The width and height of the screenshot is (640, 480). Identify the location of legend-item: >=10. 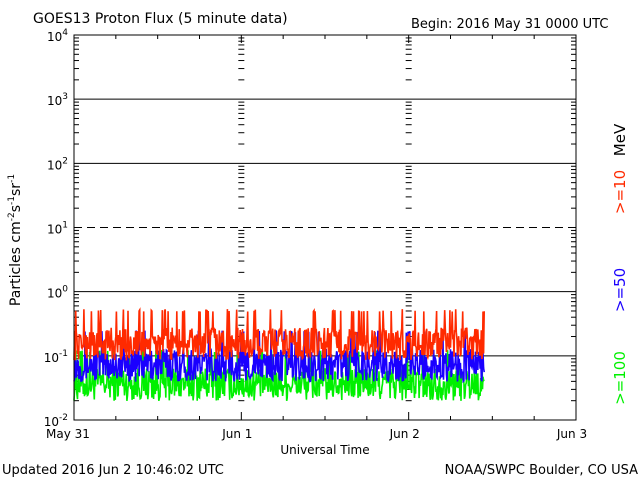
(620, 192).